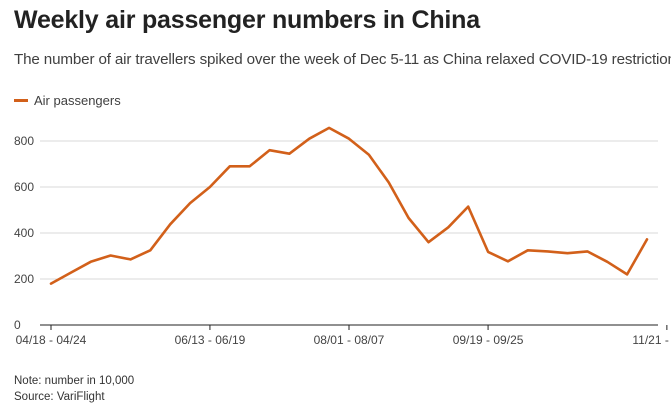  Describe the element at coordinates (24, 279) in the screenshot. I see `y-tick-label: 200` at that location.